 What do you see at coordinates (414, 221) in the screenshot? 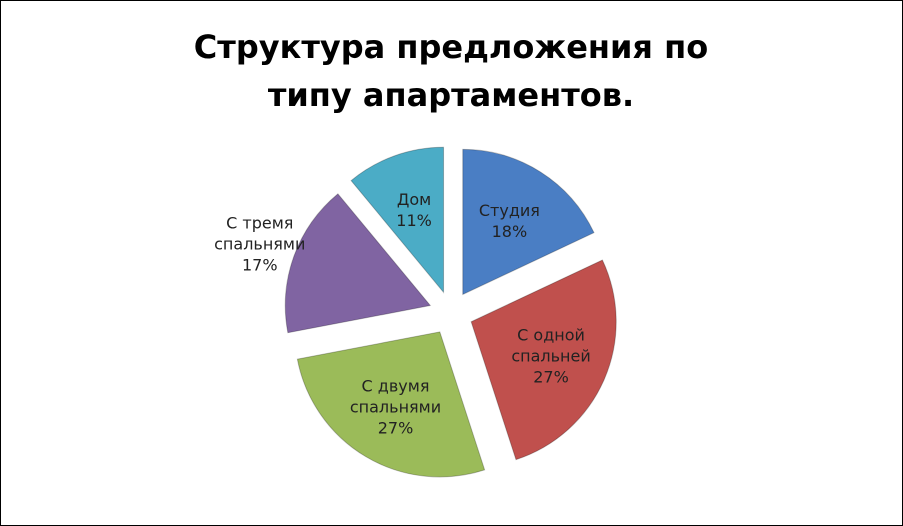
I see `value-label: 11%` at bounding box center [414, 221].